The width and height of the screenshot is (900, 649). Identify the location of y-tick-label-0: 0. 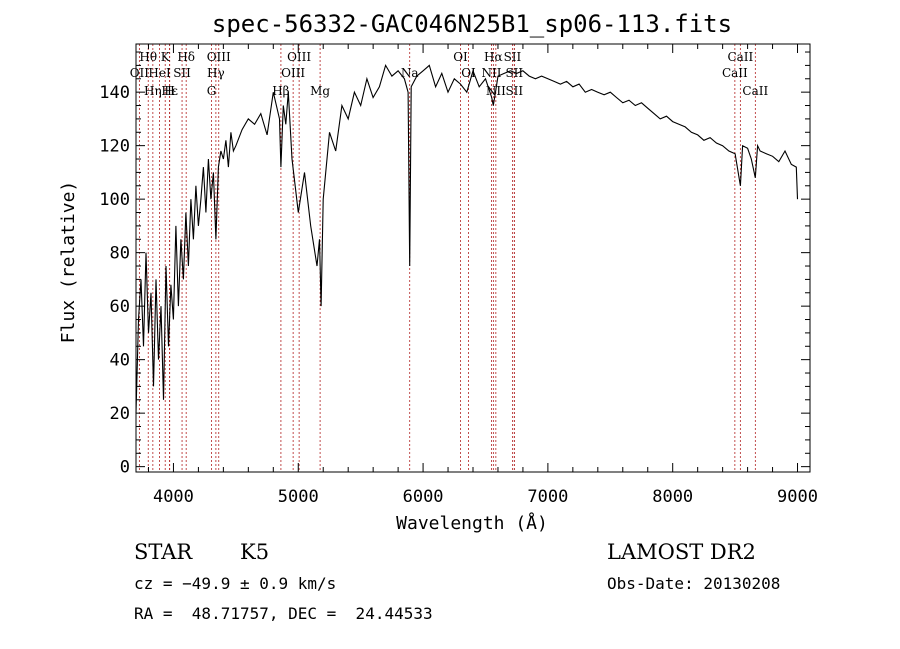
(125, 468).